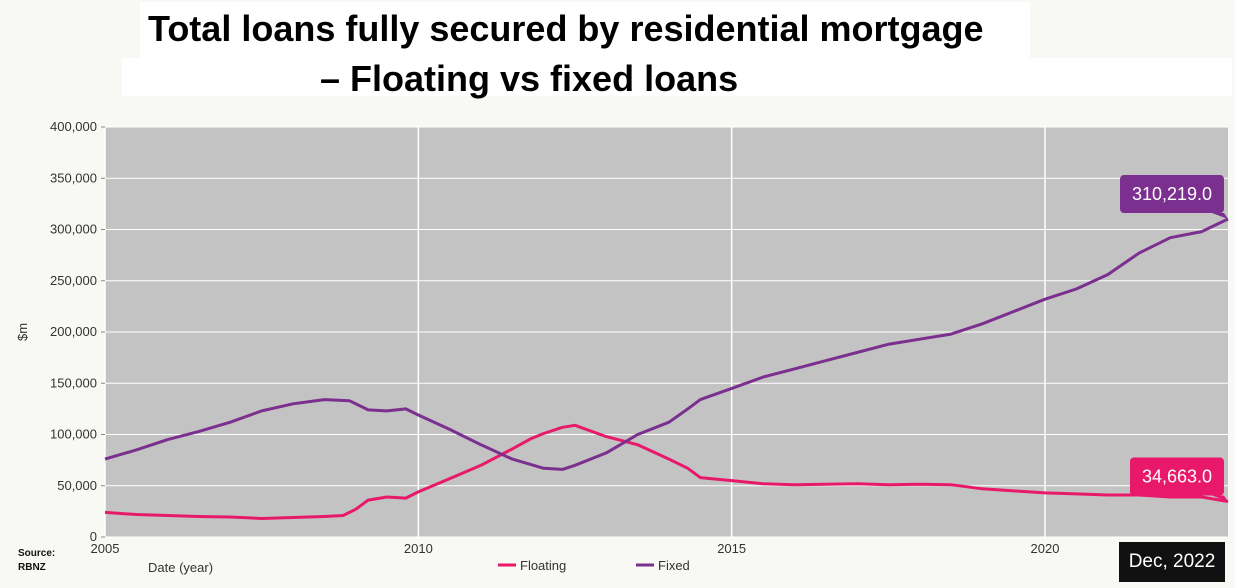  What do you see at coordinates (1220, 498) in the screenshot?
I see `callout-pointer-floating` at bounding box center [1220, 498].